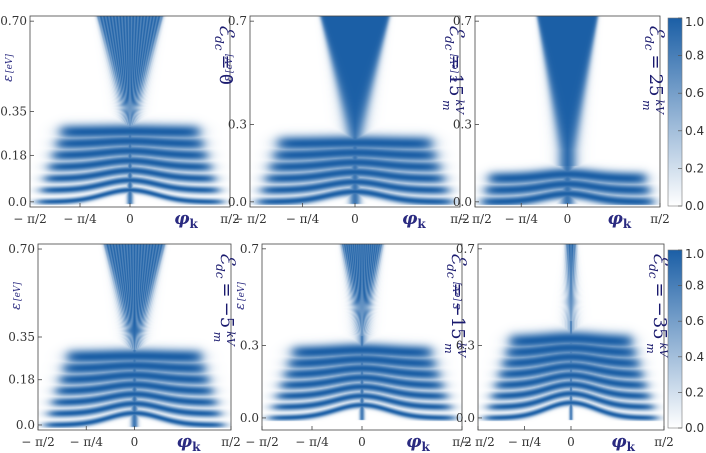 This screenshot has width=706, height=453. What do you see at coordinates (694, 392) in the screenshot?
I see `colorbar-tick-label: 0.2` at bounding box center [694, 392].